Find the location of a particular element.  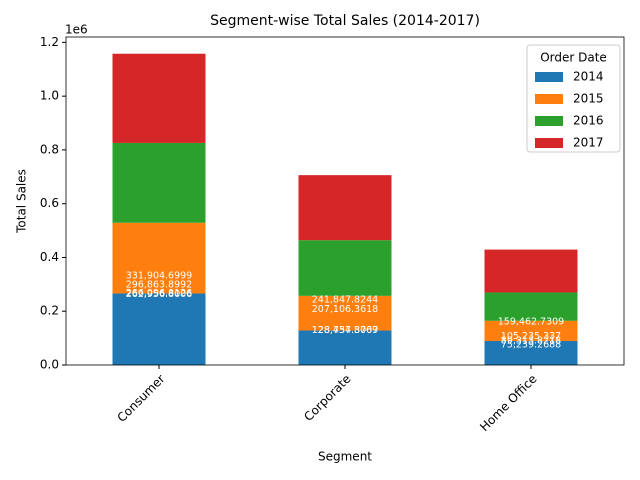

data-label: 105,235.337 is located at coordinates (531, 336).